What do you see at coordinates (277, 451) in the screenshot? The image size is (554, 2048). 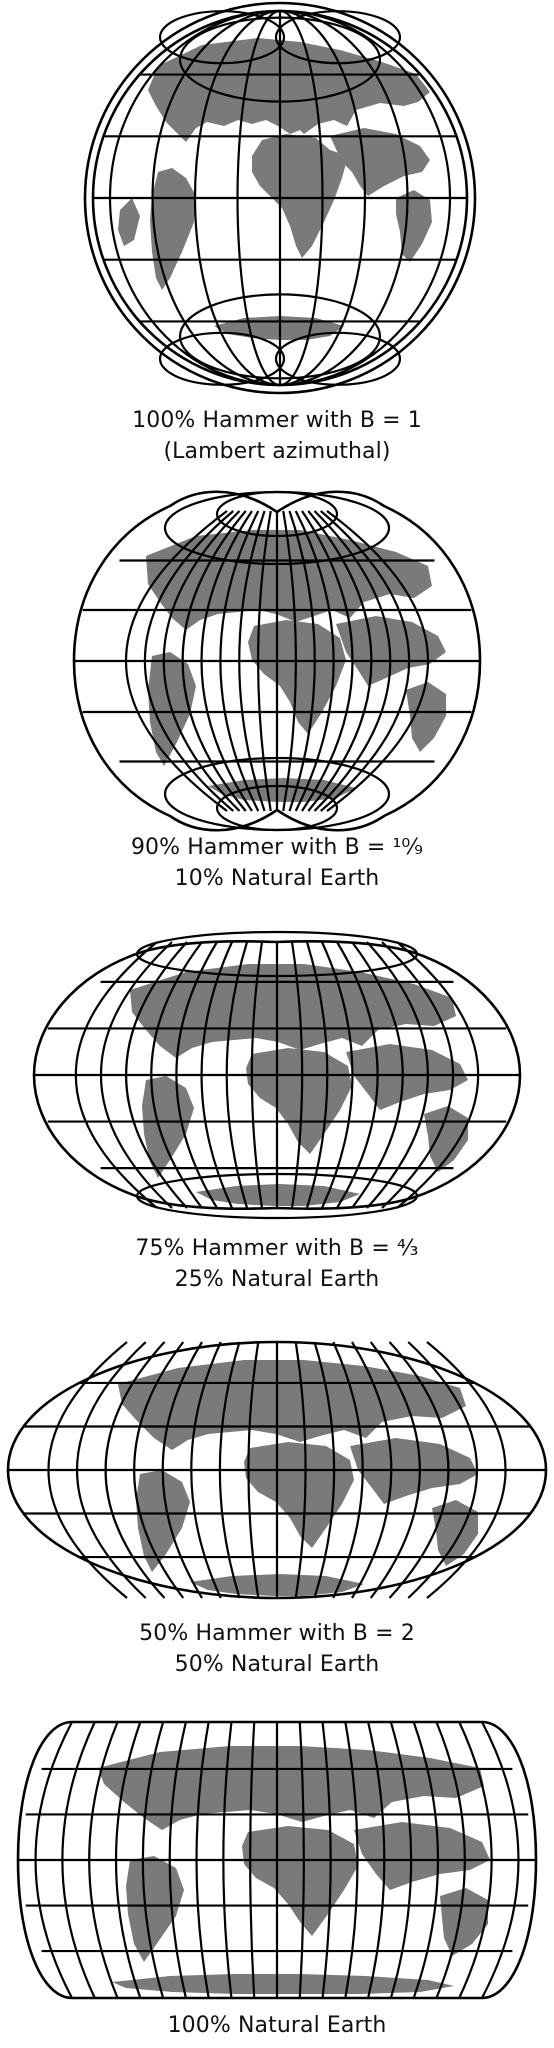 I see `caption-line-2: (Lambert azimuthal)` at bounding box center [277, 451].